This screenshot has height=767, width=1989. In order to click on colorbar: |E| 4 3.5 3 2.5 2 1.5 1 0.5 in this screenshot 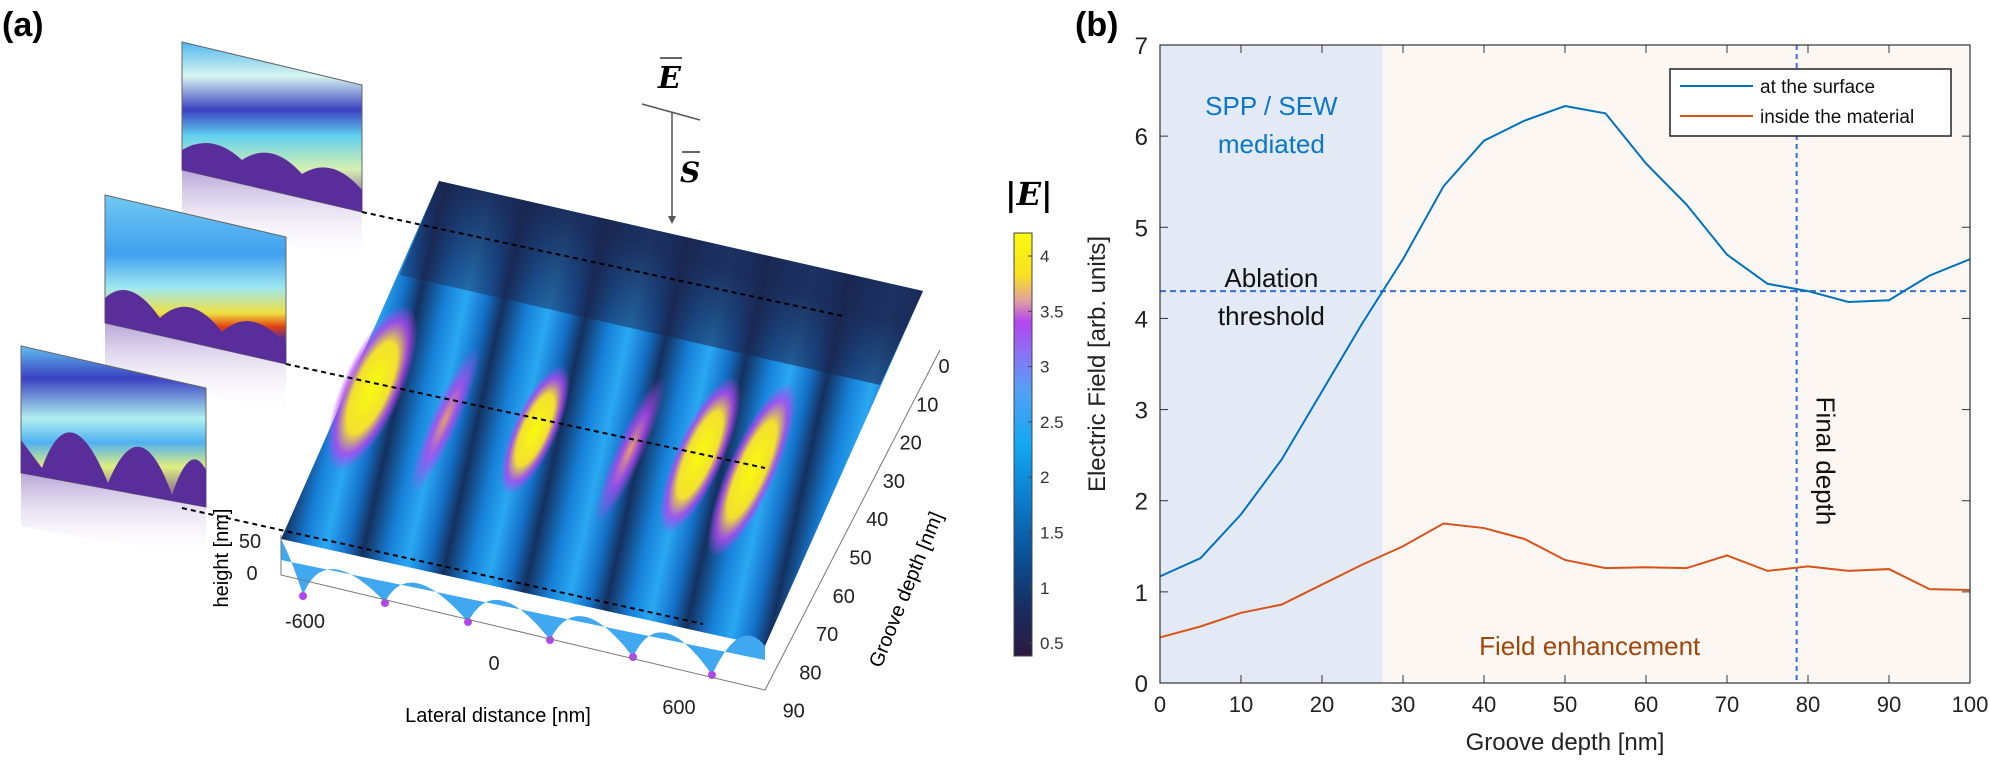, I will do `click(1034, 415)`.